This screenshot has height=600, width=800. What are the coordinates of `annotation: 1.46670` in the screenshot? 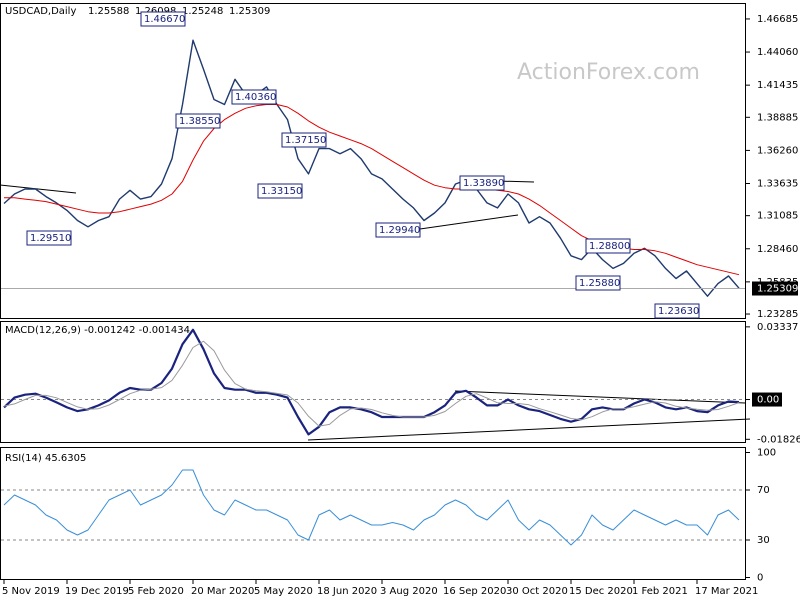 It's located at (164, 19).